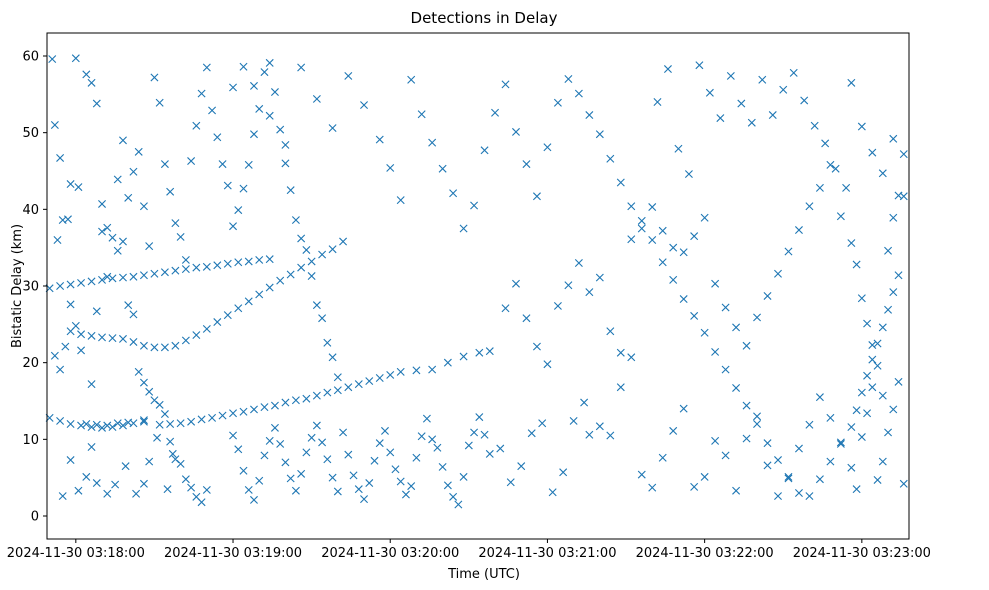 The height and width of the screenshot is (590, 989). Describe the element at coordinates (233, 553) in the screenshot. I see `x-tick-label: 2024-11-30 03:19:00` at that location.